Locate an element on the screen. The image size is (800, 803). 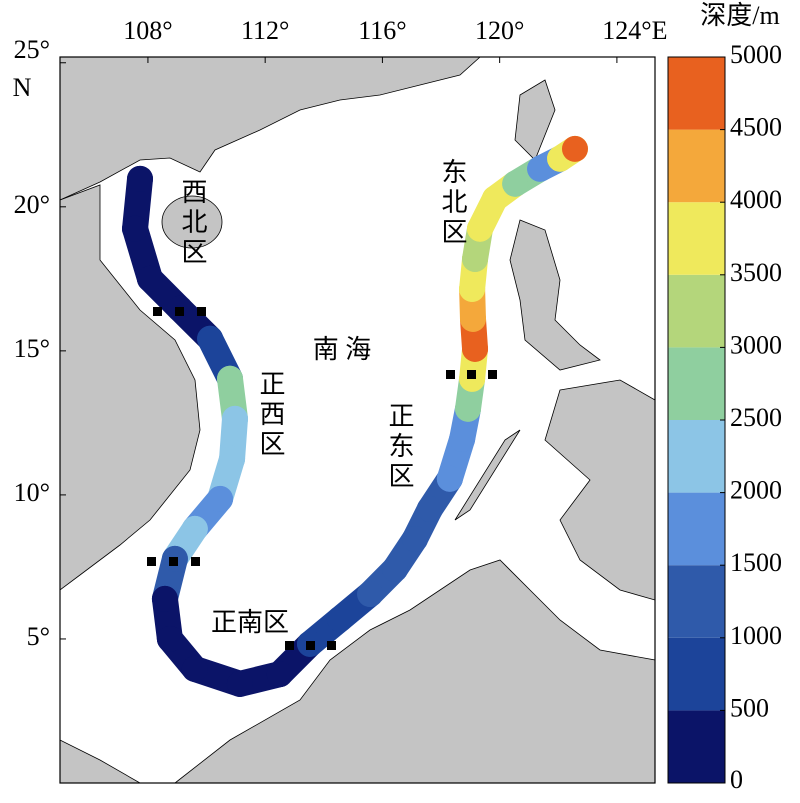
y-tick-label: 20° is located at coordinates (32, 204).